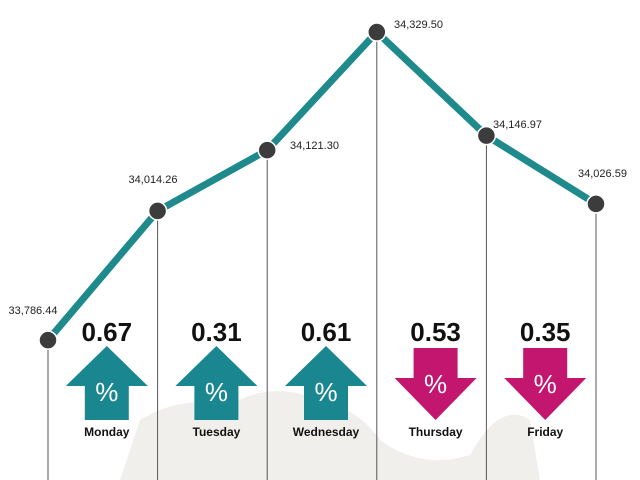 This screenshot has width=640, height=480. I want to click on day-label: Monday, so click(107, 432).